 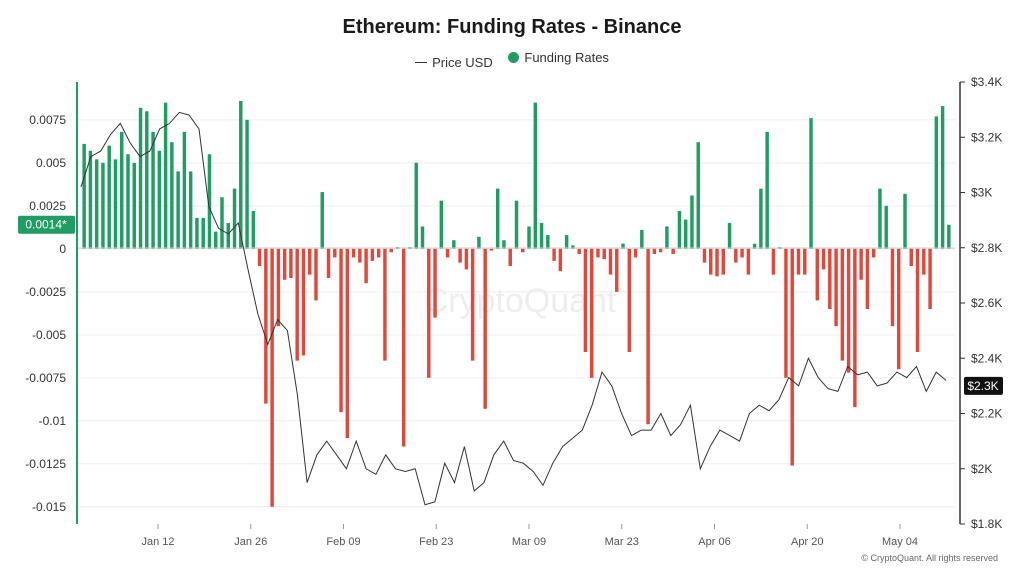 I want to click on left-tick-label: 0.0075, so click(x=47, y=120).